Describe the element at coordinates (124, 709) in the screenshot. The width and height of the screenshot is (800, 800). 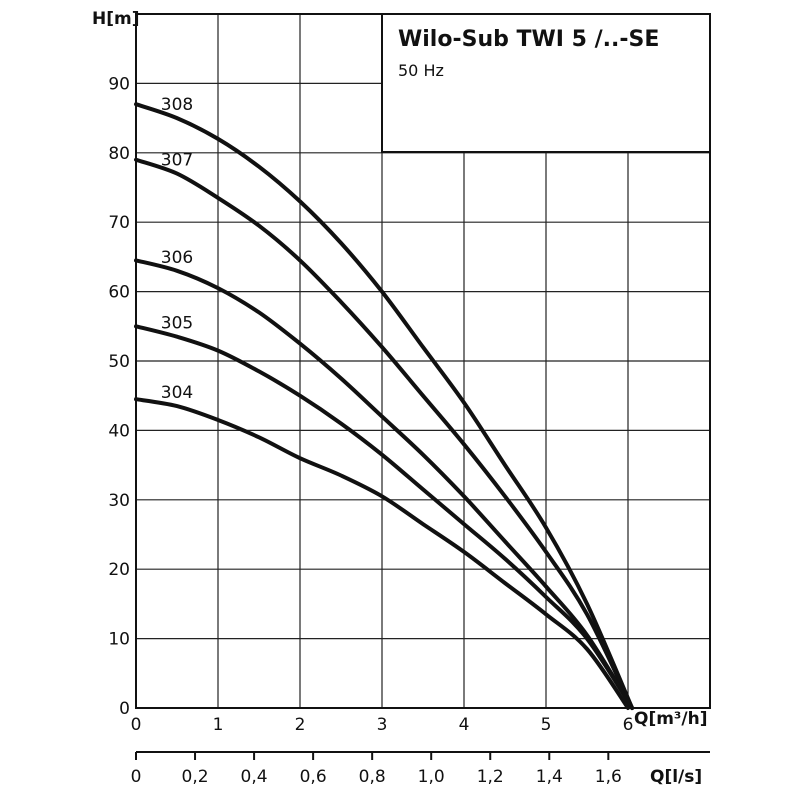
I see `y-tick-label: 0` at that location.